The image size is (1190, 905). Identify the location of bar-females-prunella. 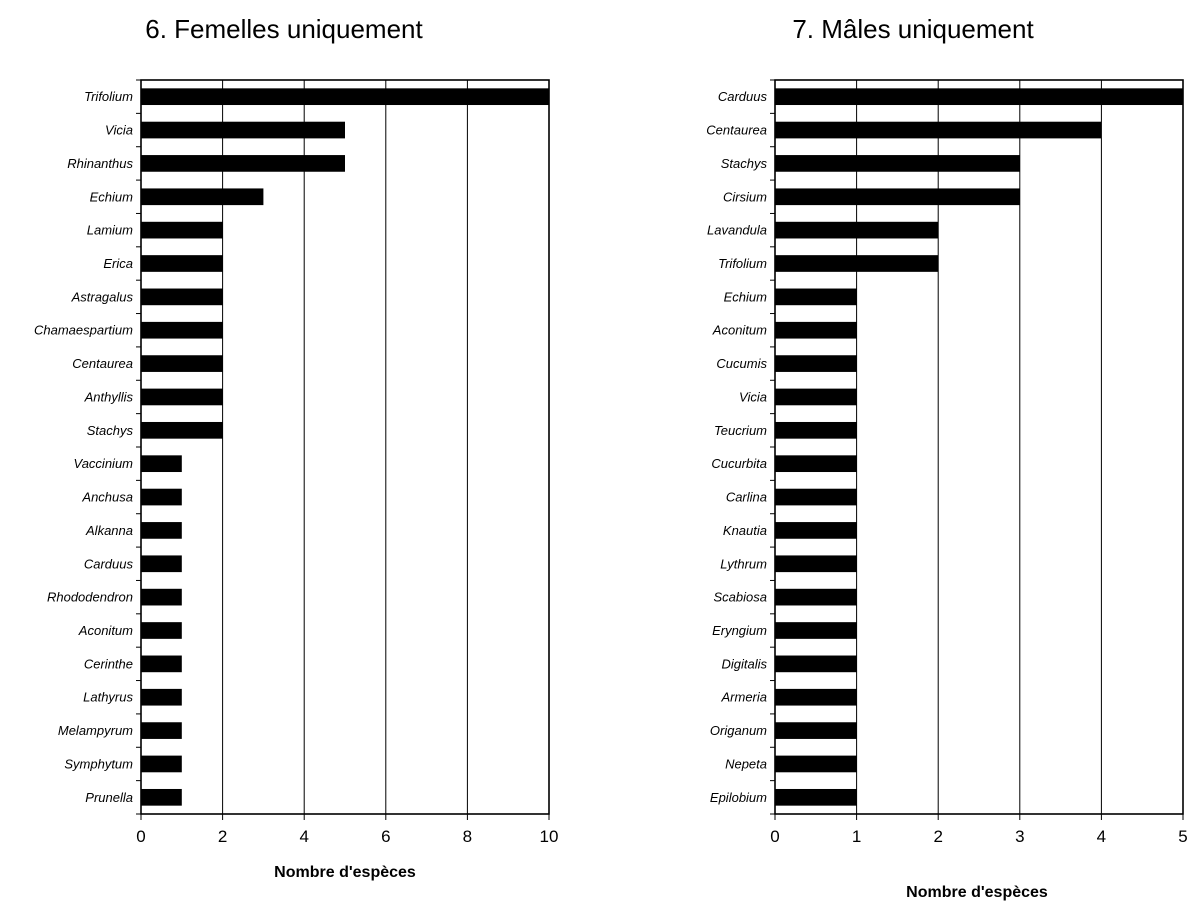
(161, 797).